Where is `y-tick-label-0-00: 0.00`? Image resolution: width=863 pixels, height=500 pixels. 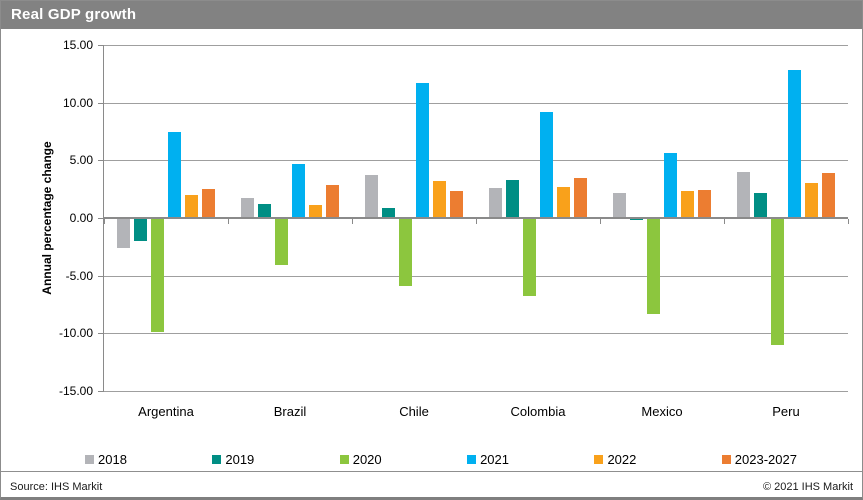
y-tick-label-0-00: 0.00 is located at coordinates (81, 218).